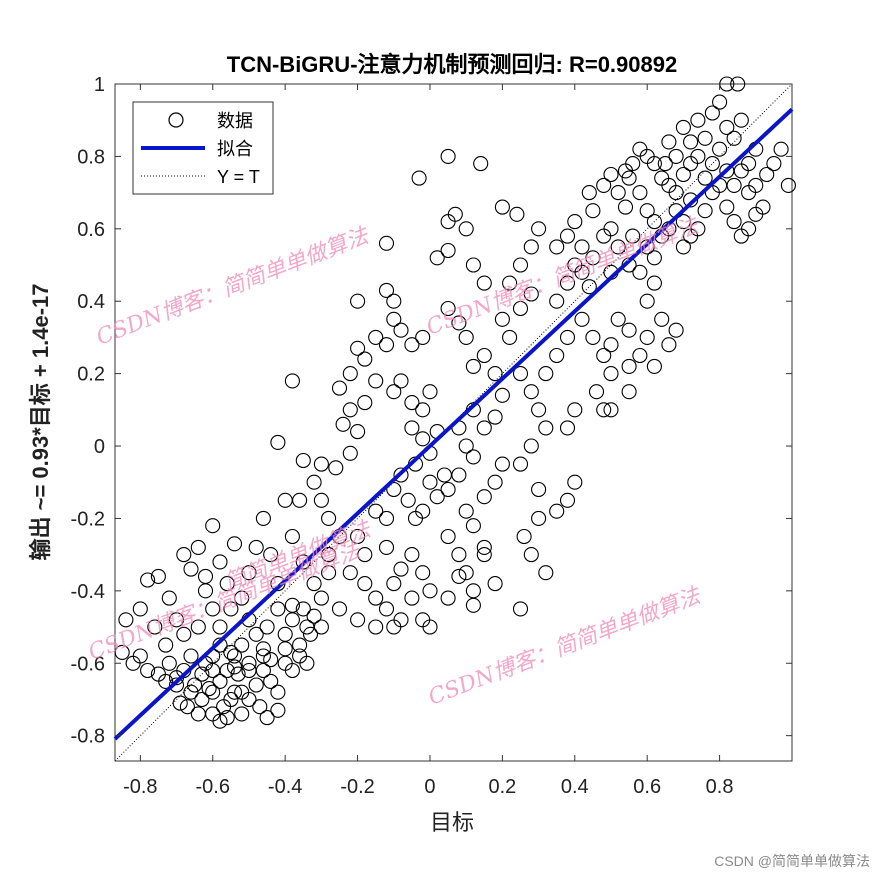 This screenshot has width=875, height=875. Describe the element at coordinates (88, 664) in the screenshot. I see `y-tick-label: -0.6` at that location.